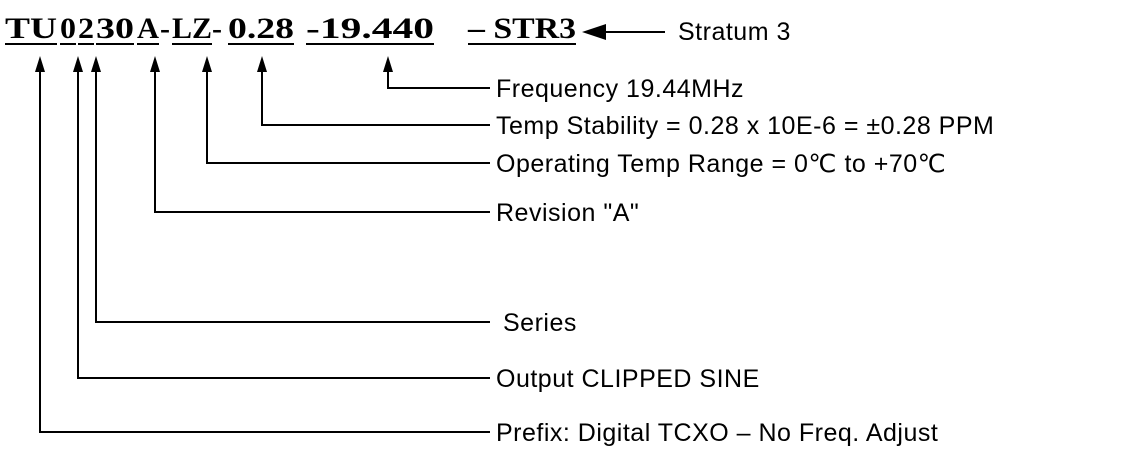  Describe the element at coordinates (370, 28) in the screenshot. I see `segment: -19.440` at that location.